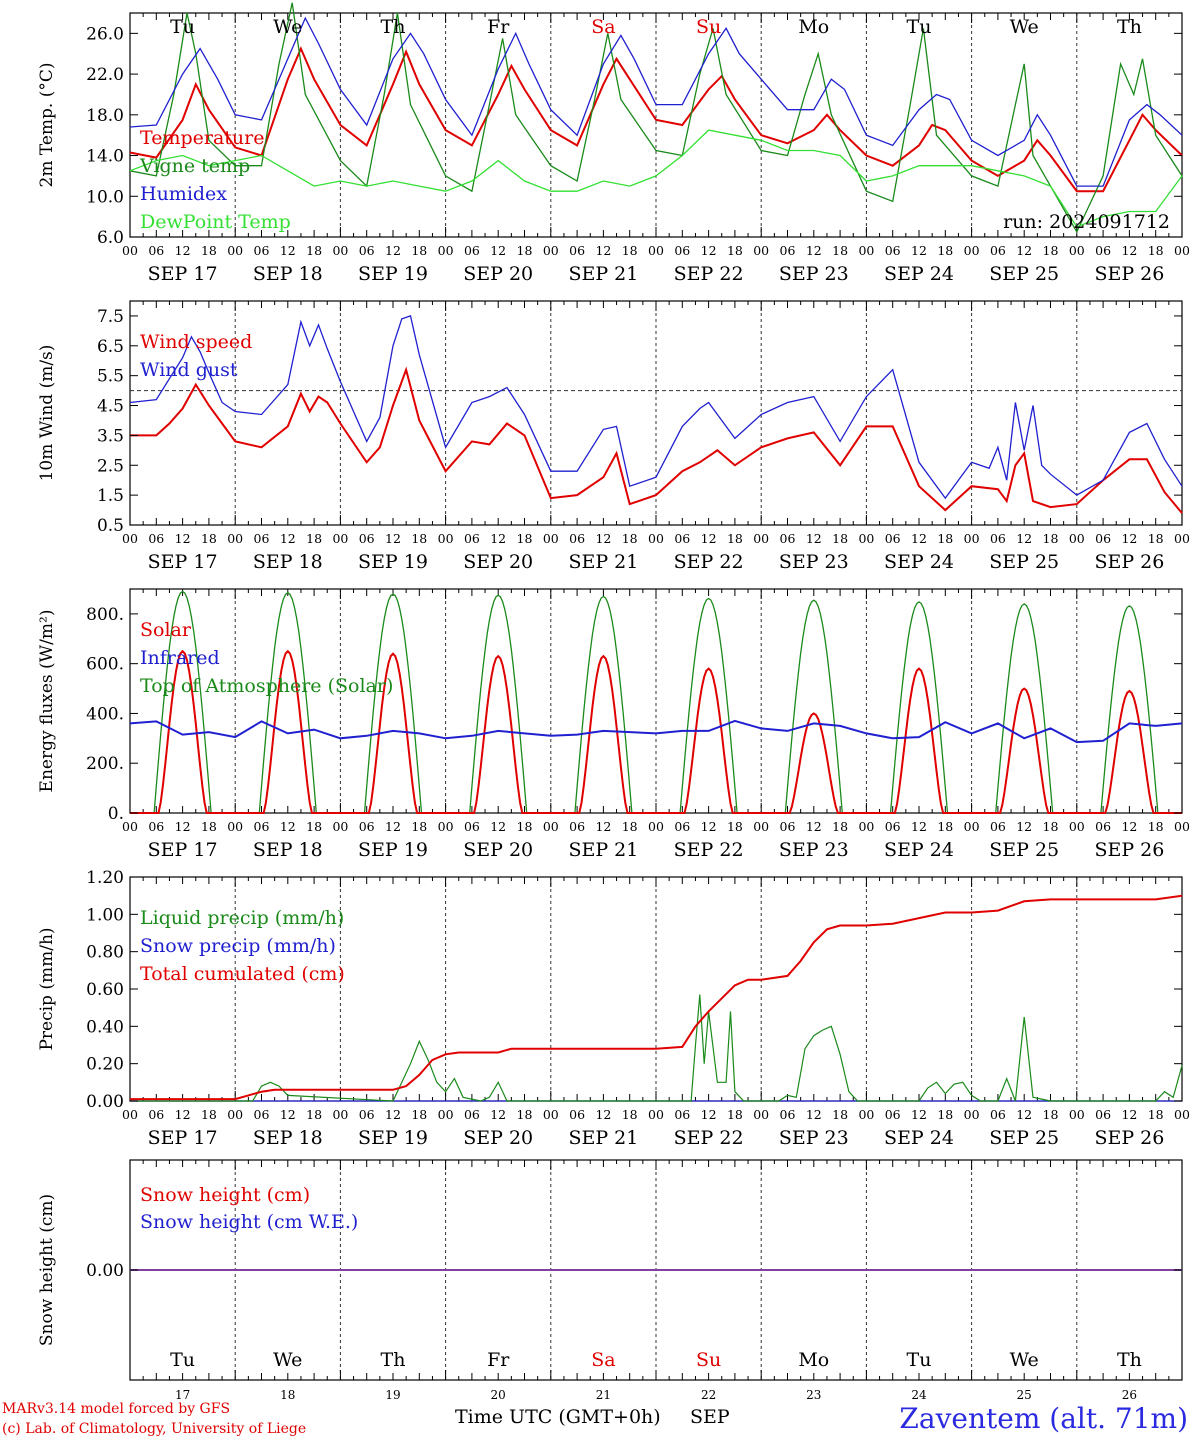 This screenshot has height=1440, width=1194. I want to click on panel-3-y-tick-label: 1.20, so click(105, 878).